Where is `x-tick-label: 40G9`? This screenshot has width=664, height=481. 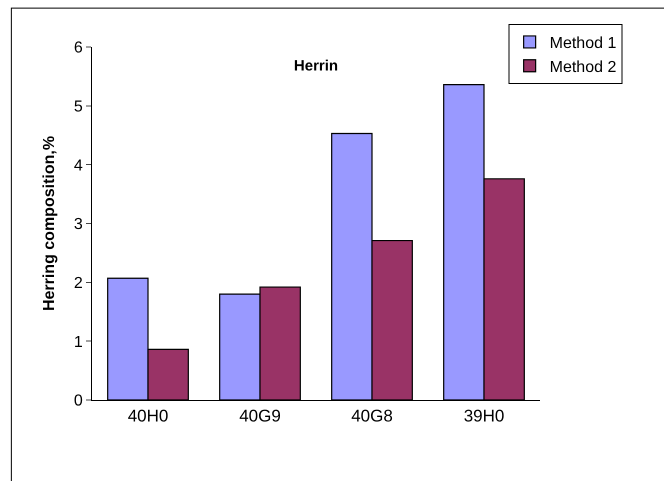
x-tick-label: 40G9 is located at coordinates (260, 416).